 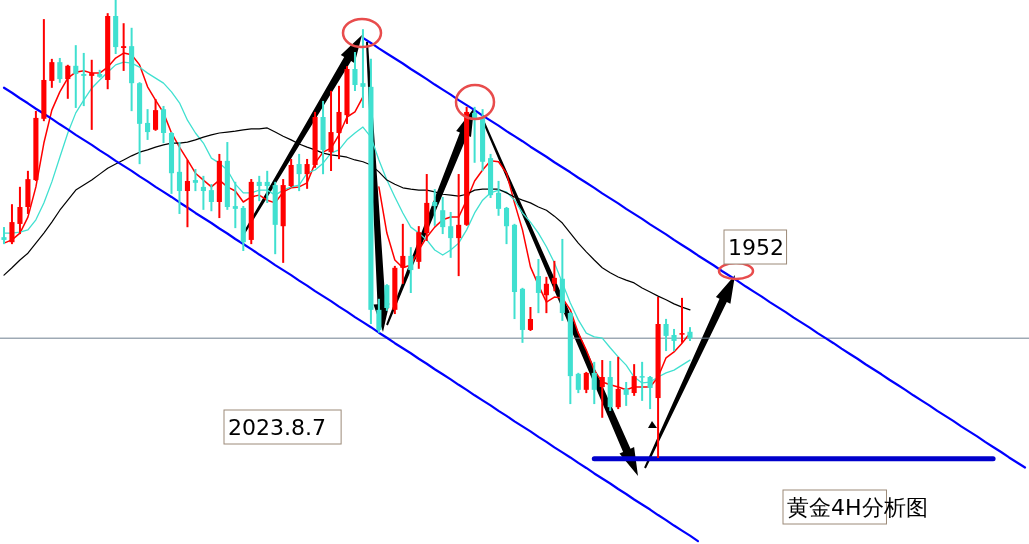 I want to click on annotation: 1952, so click(x=756, y=247).